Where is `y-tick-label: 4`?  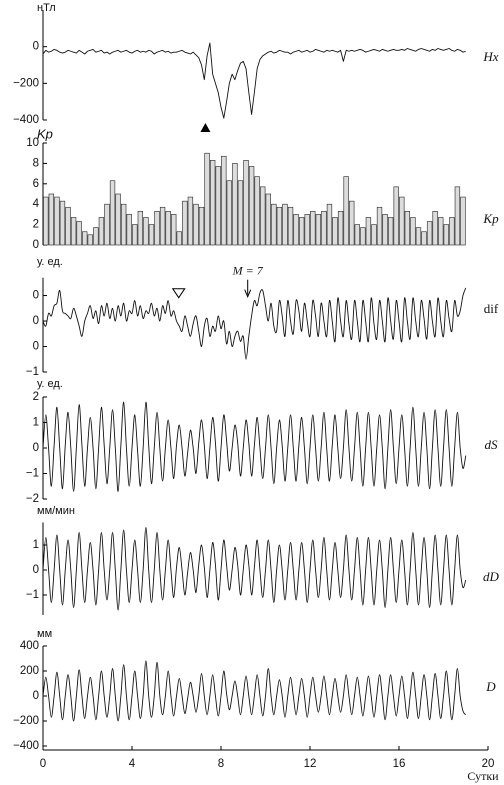
y-tick-label: 4 is located at coordinates (36, 204).